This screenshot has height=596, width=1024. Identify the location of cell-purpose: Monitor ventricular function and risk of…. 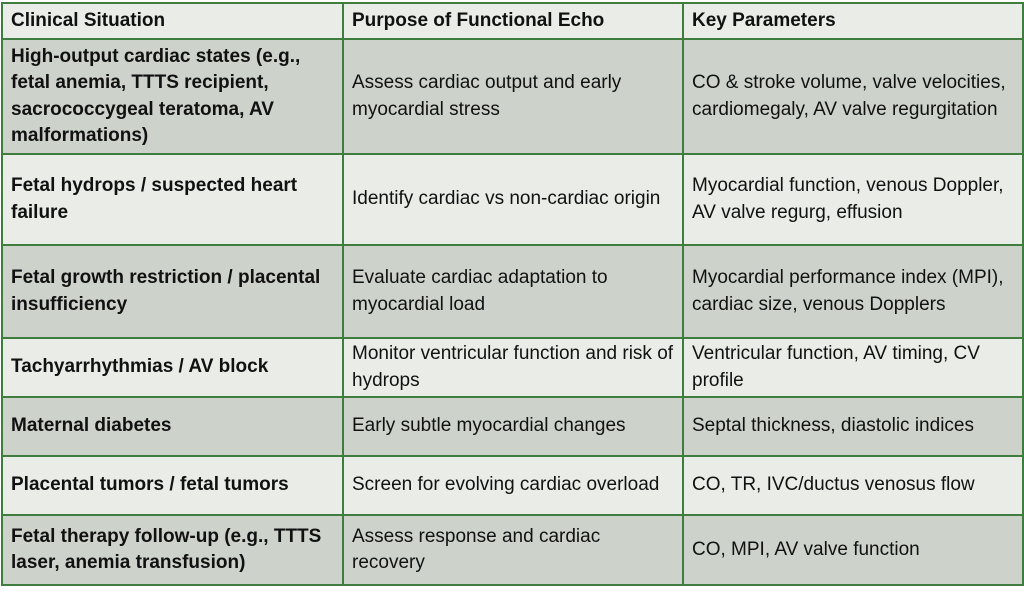
(513, 367).